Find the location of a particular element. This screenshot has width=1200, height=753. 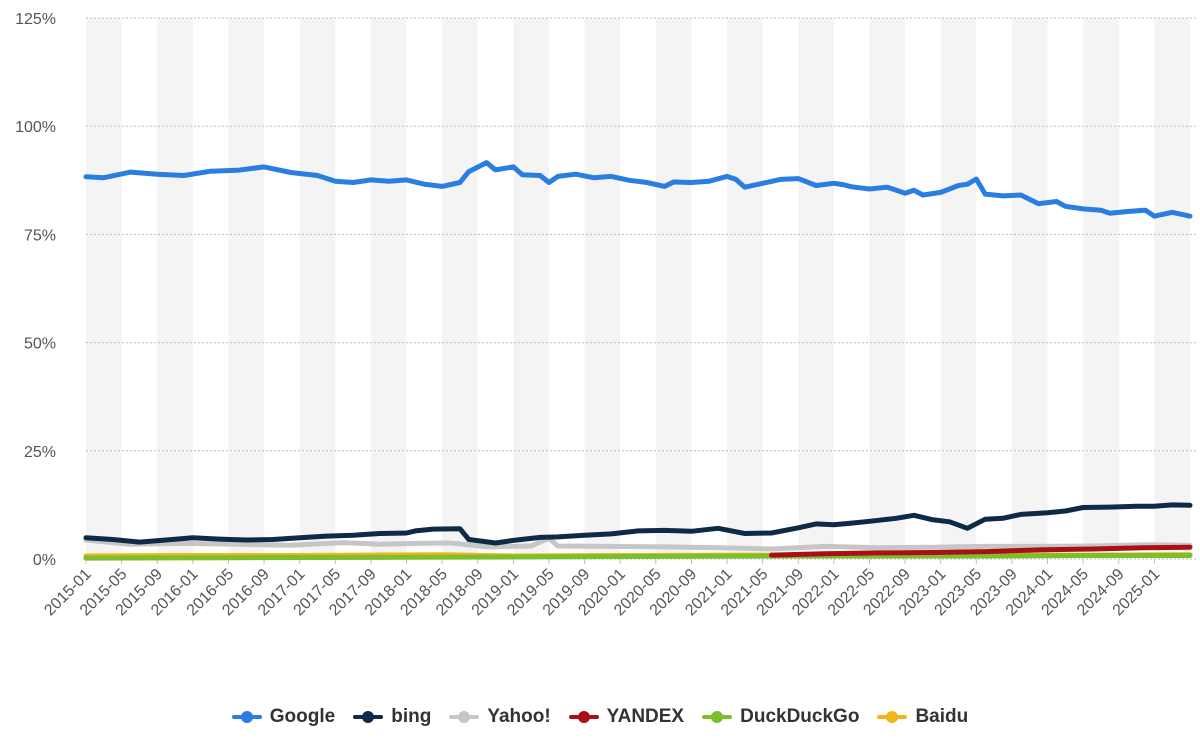

legend-item-yandex: YANDEX is located at coordinates (626, 717).